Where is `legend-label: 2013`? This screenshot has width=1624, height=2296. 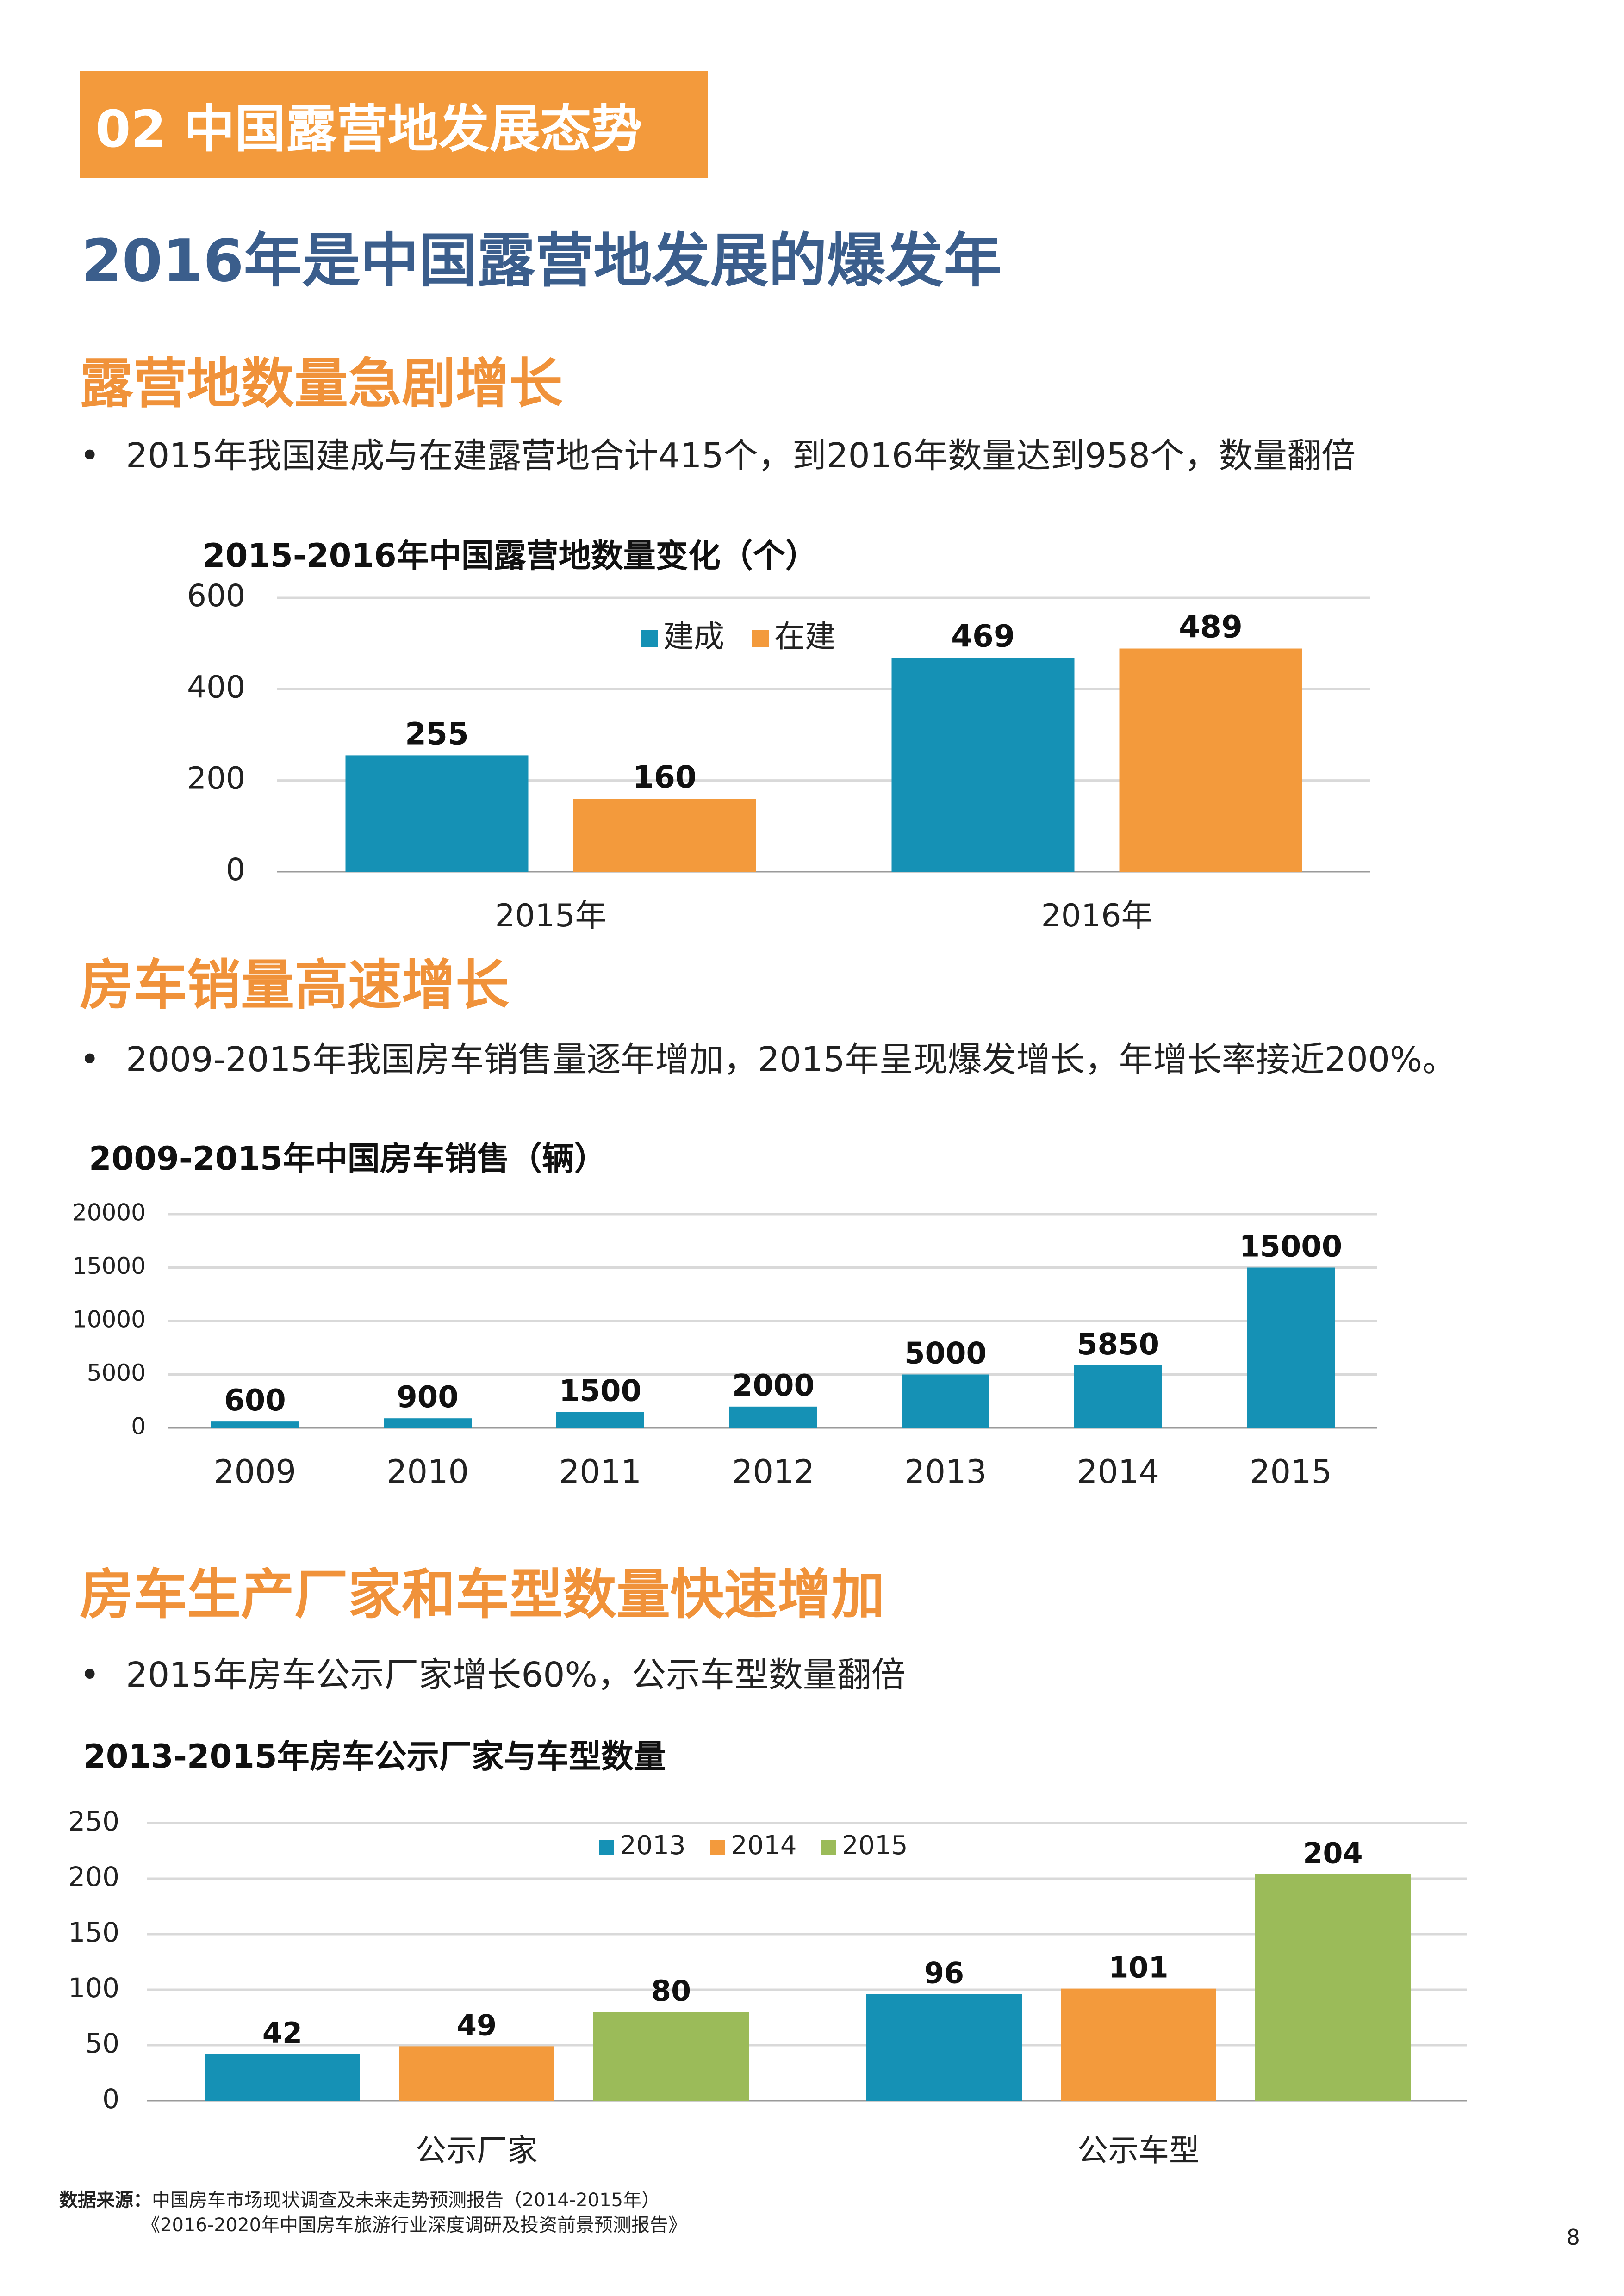 legend-label: 2013 is located at coordinates (653, 1846).